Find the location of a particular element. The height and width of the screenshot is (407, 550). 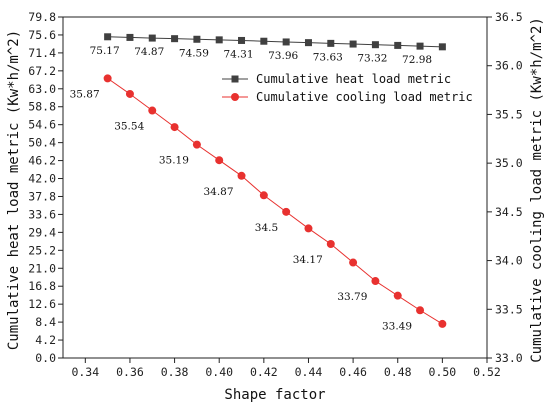

right-y-tick-label: 34.0 is located at coordinates (509, 261).